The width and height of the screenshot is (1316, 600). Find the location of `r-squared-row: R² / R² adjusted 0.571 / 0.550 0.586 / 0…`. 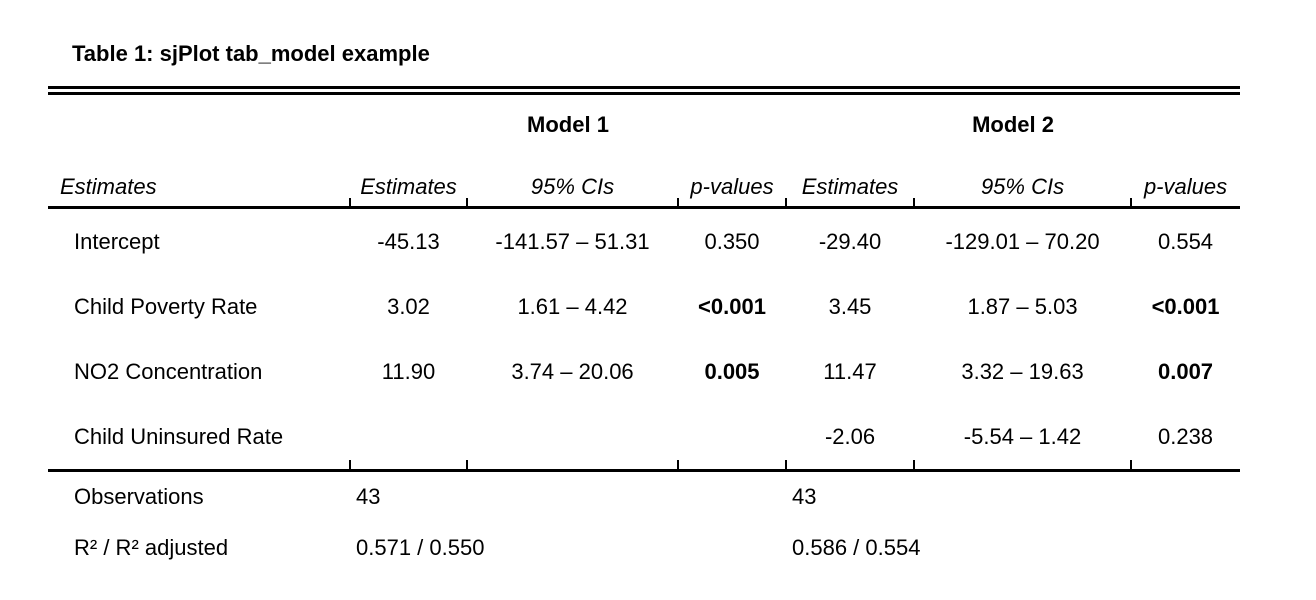

r-squared-row: R² / R² adjusted 0.571 / 0.550 0.586 / 0… is located at coordinates (644, 548).